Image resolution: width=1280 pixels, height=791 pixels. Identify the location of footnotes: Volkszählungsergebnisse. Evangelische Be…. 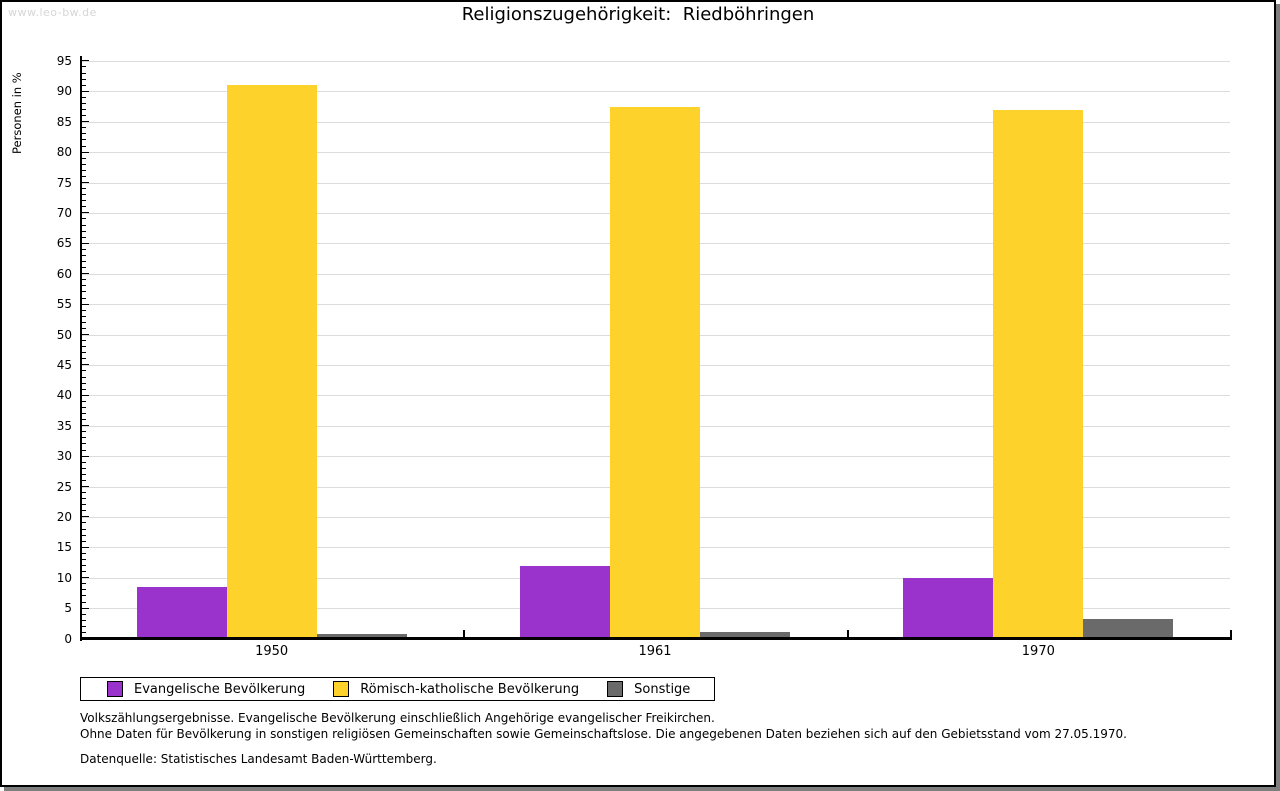
(655, 726).